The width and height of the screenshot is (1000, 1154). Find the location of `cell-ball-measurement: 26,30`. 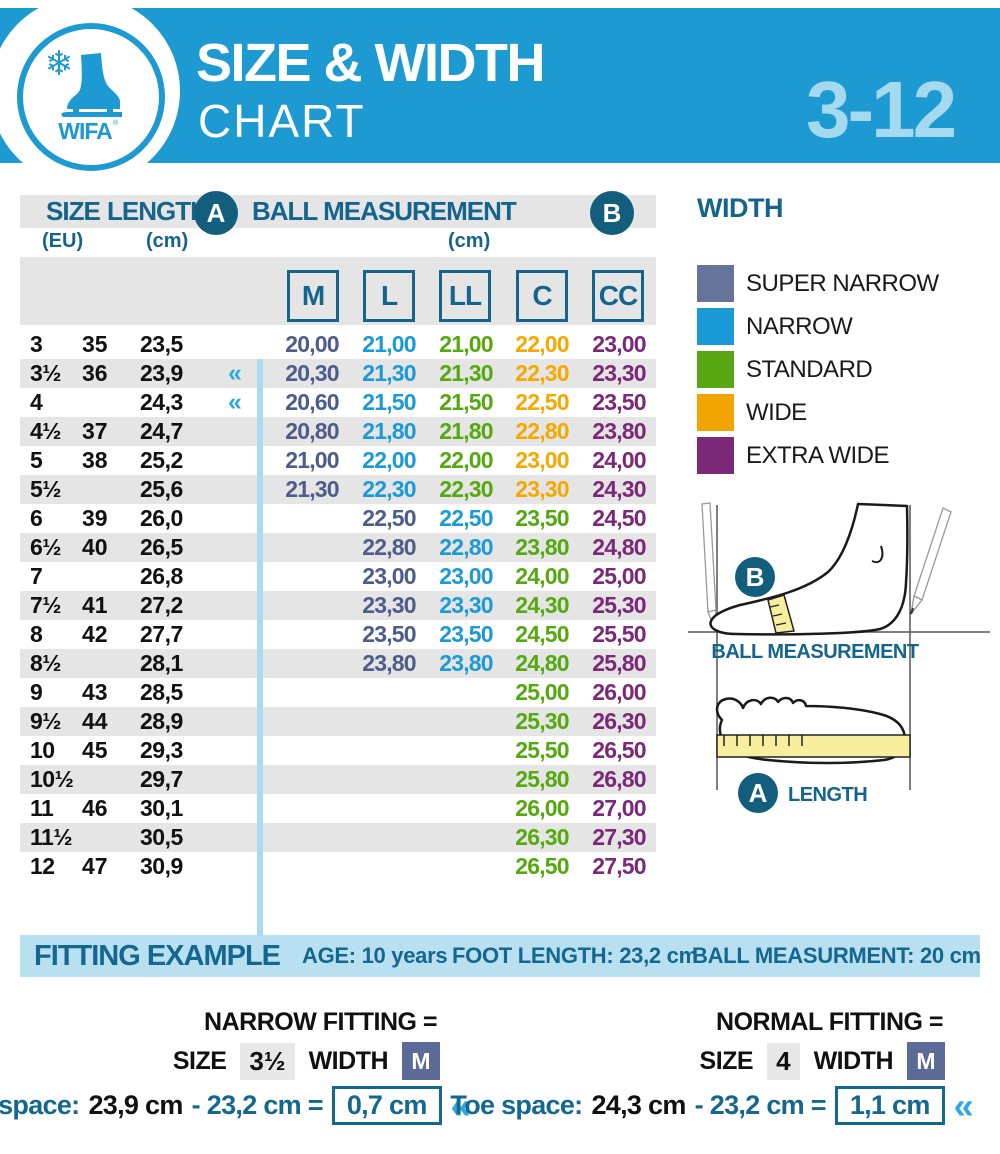

cell-ball-measurement: 26,30 is located at coordinates (619, 721).